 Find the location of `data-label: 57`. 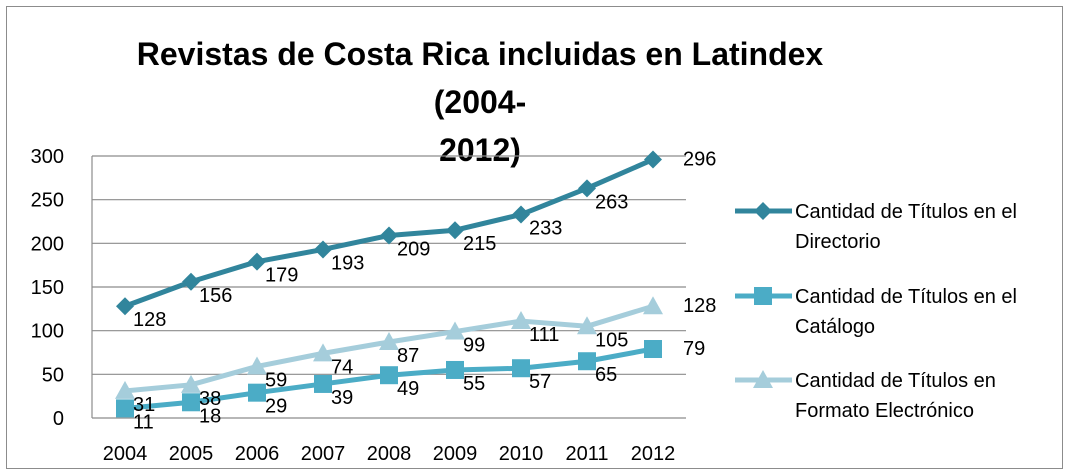

data-label: 57 is located at coordinates (540, 382).